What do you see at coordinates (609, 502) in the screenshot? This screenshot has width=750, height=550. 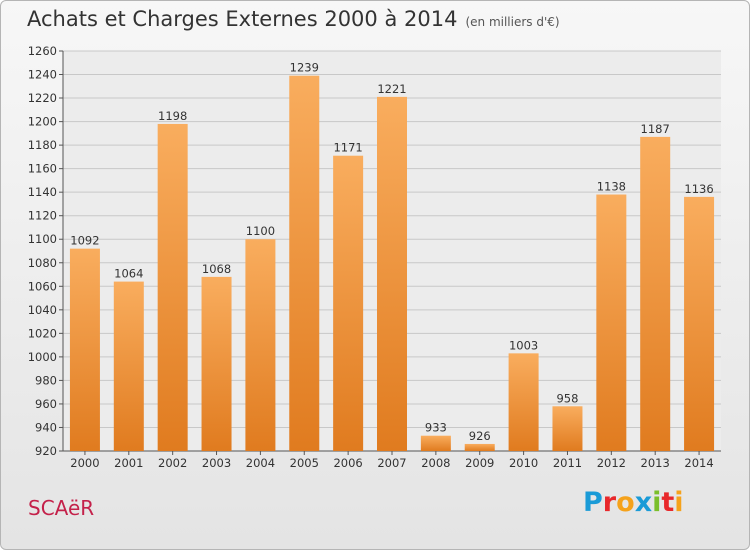 I see `logo-letter: r` at bounding box center [609, 502].